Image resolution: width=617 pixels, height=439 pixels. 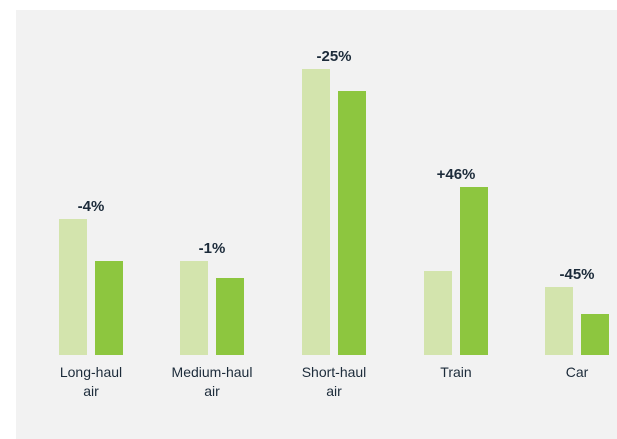 I want to click on data-label-1: -1%, so click(x=212, y=248).